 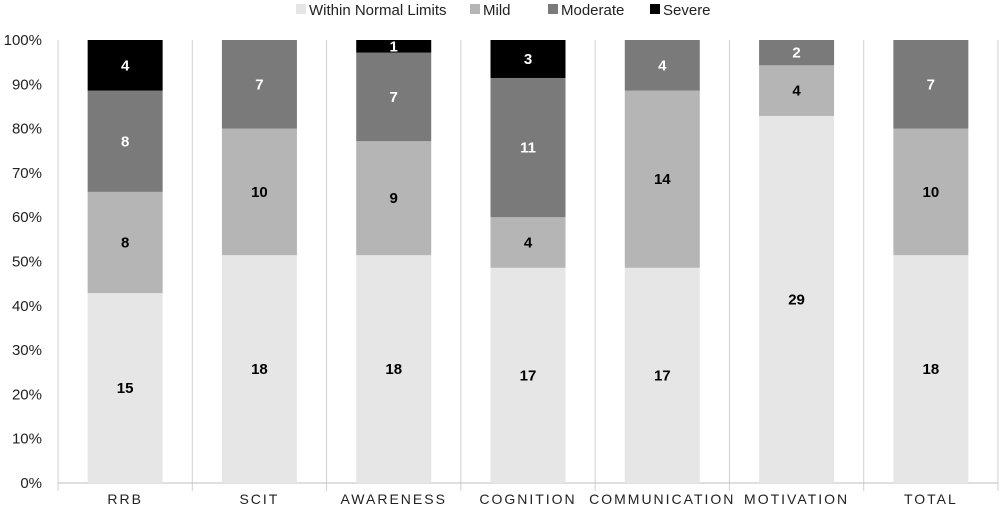 What do you see at coordinates (301, 9) in the screenshot?
I see `legend-swatch-within-normal-limits` at bounding box center [301, 9].